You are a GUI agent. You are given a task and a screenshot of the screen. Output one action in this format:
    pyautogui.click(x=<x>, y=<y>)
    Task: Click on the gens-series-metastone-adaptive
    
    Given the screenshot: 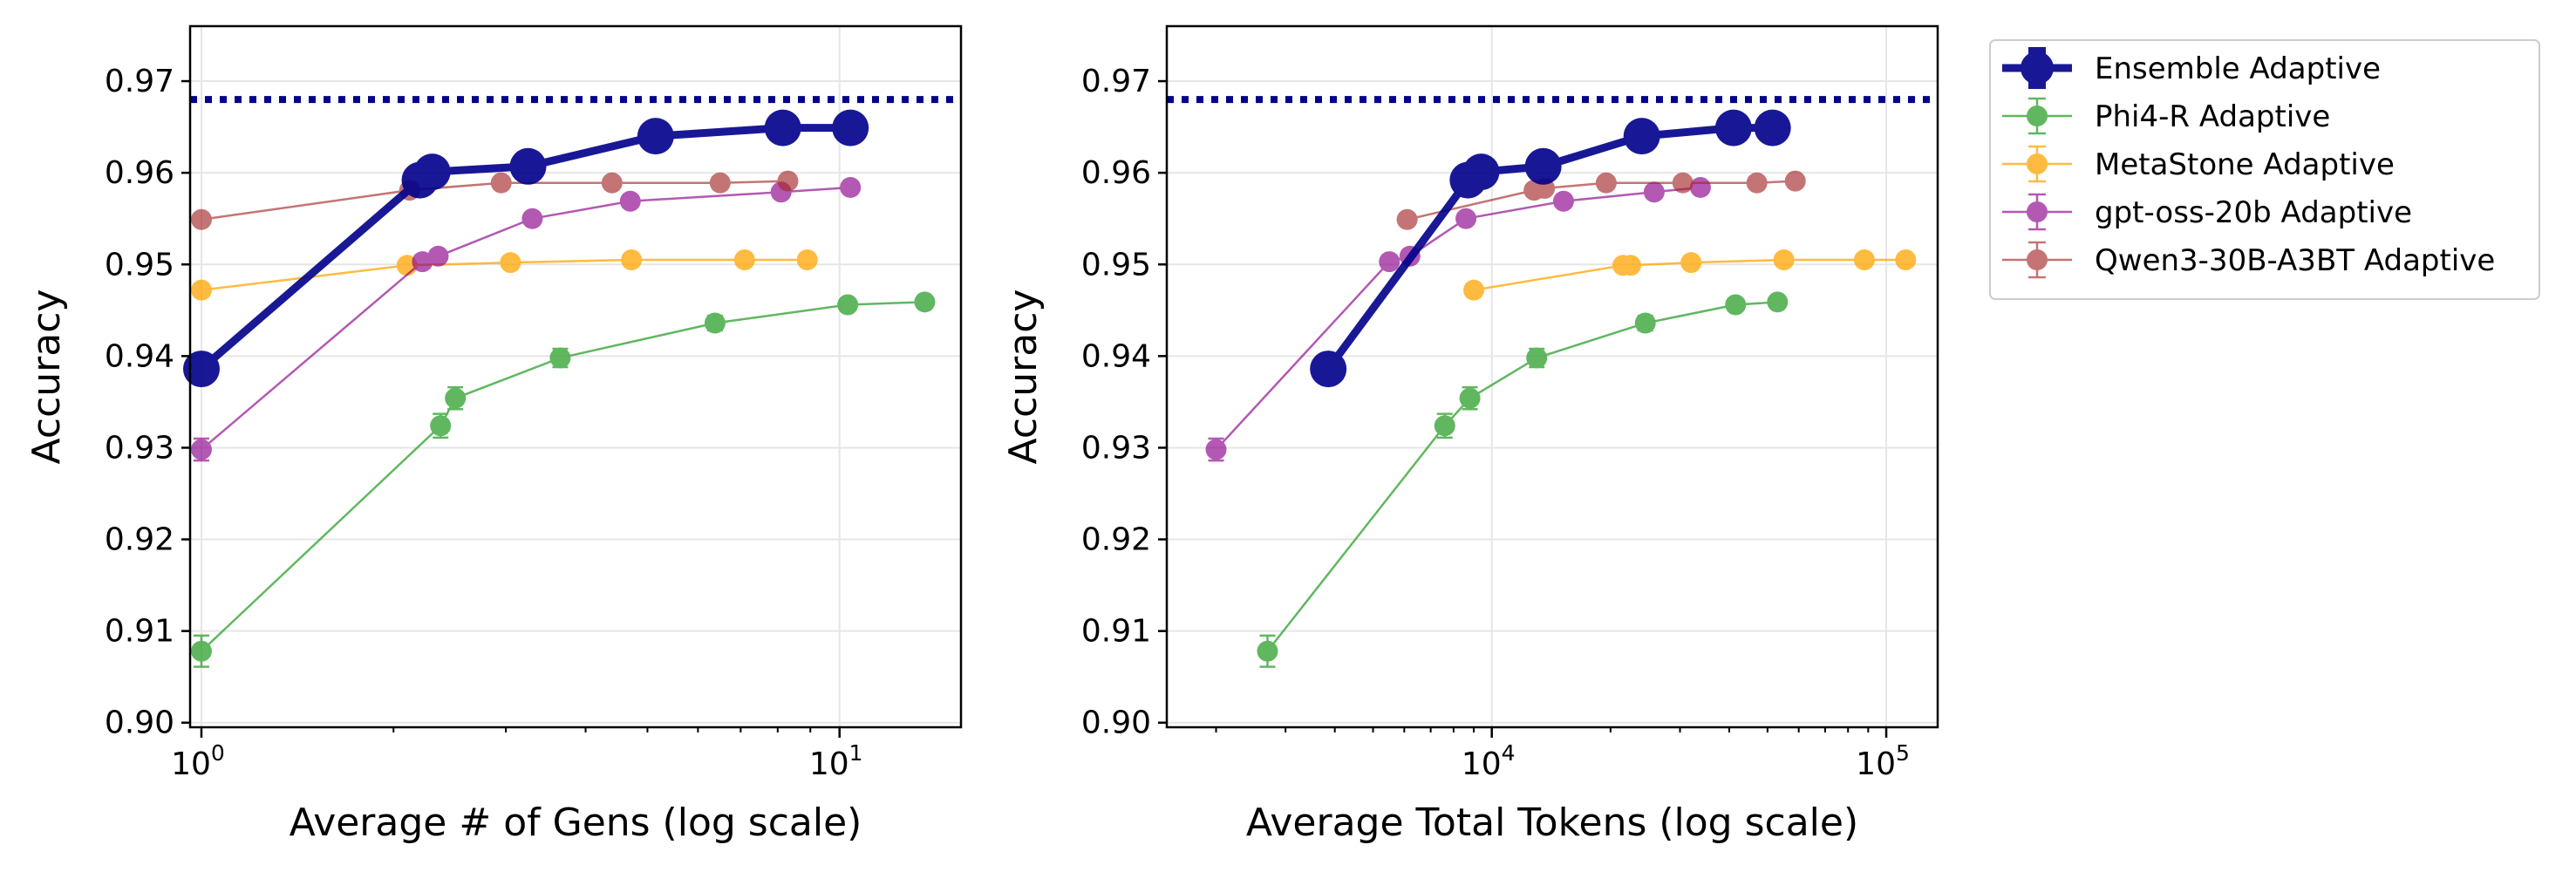 What is the action you would take?
    pyautogui.click(x=504, y=275)
    